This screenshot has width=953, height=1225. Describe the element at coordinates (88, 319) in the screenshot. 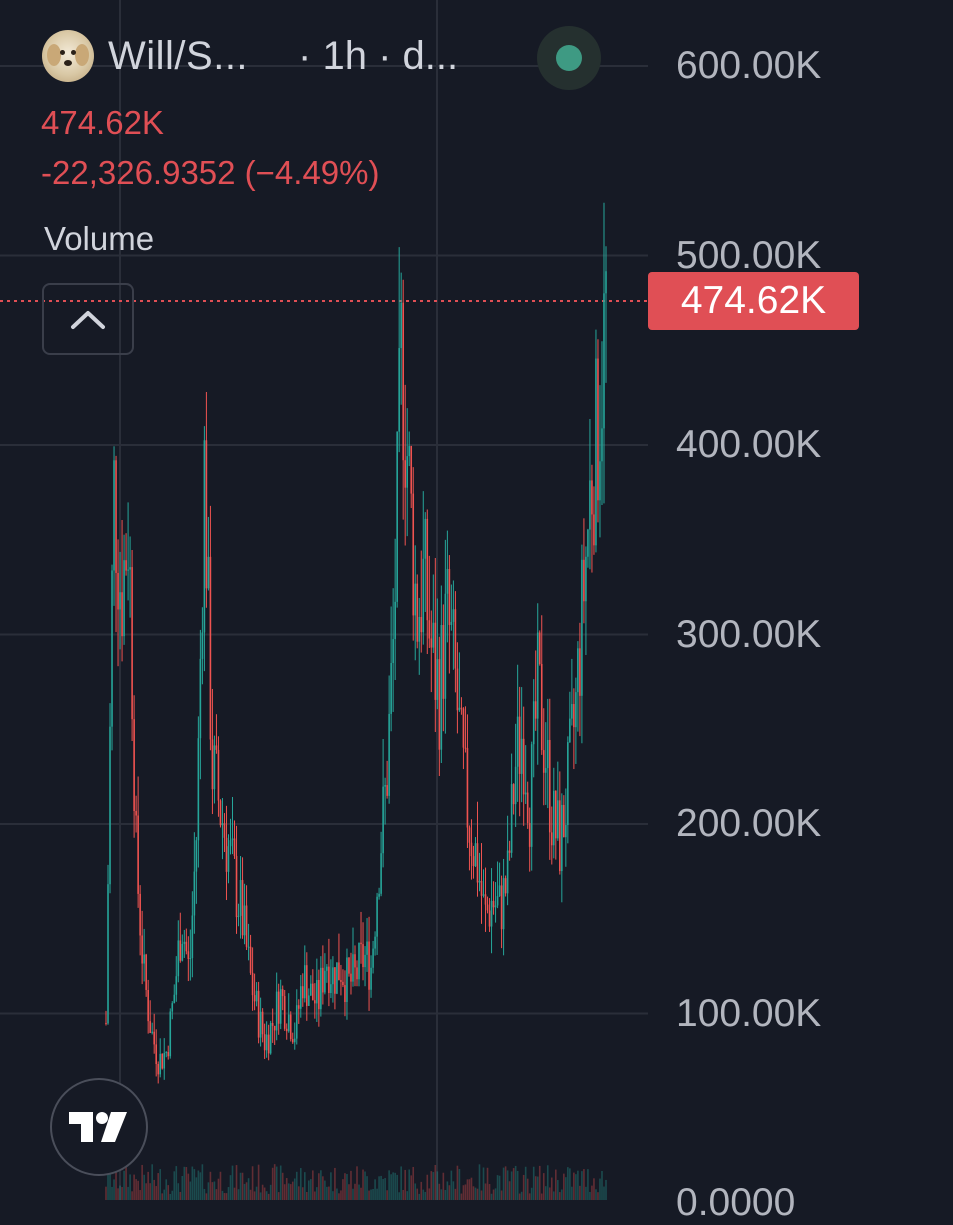

I see `collapse-legend-button` at that location.